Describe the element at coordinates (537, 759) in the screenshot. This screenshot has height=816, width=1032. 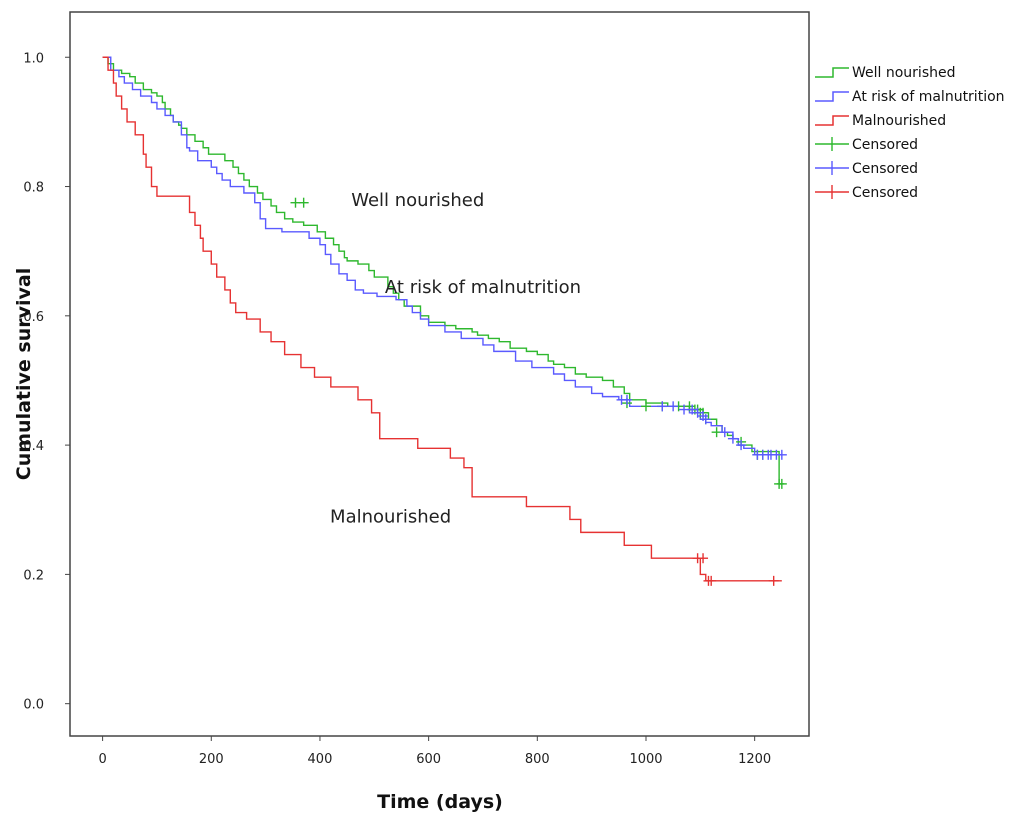
I see `x-tick-label: 800` at that location.